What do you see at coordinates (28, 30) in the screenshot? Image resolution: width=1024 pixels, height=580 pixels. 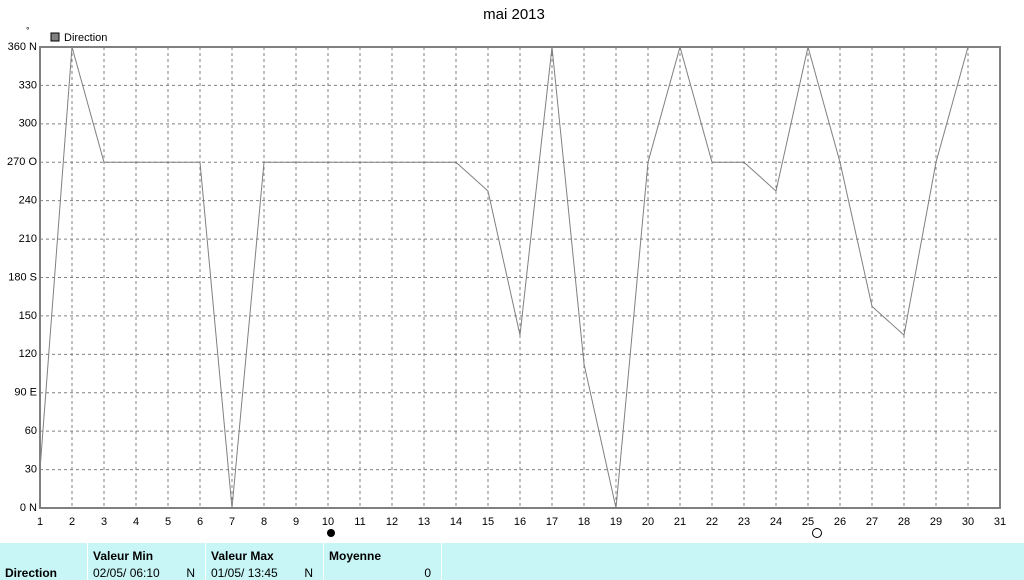 I see `y-axis-unit: °` at bounding box center [28, 30].